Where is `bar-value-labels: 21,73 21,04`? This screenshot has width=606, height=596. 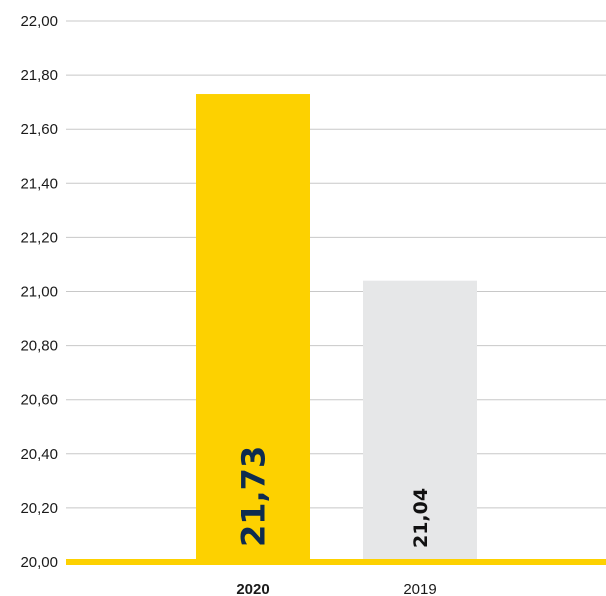 bar-value-labels: 21,73 21,04 is located at coordinates (333, 497).